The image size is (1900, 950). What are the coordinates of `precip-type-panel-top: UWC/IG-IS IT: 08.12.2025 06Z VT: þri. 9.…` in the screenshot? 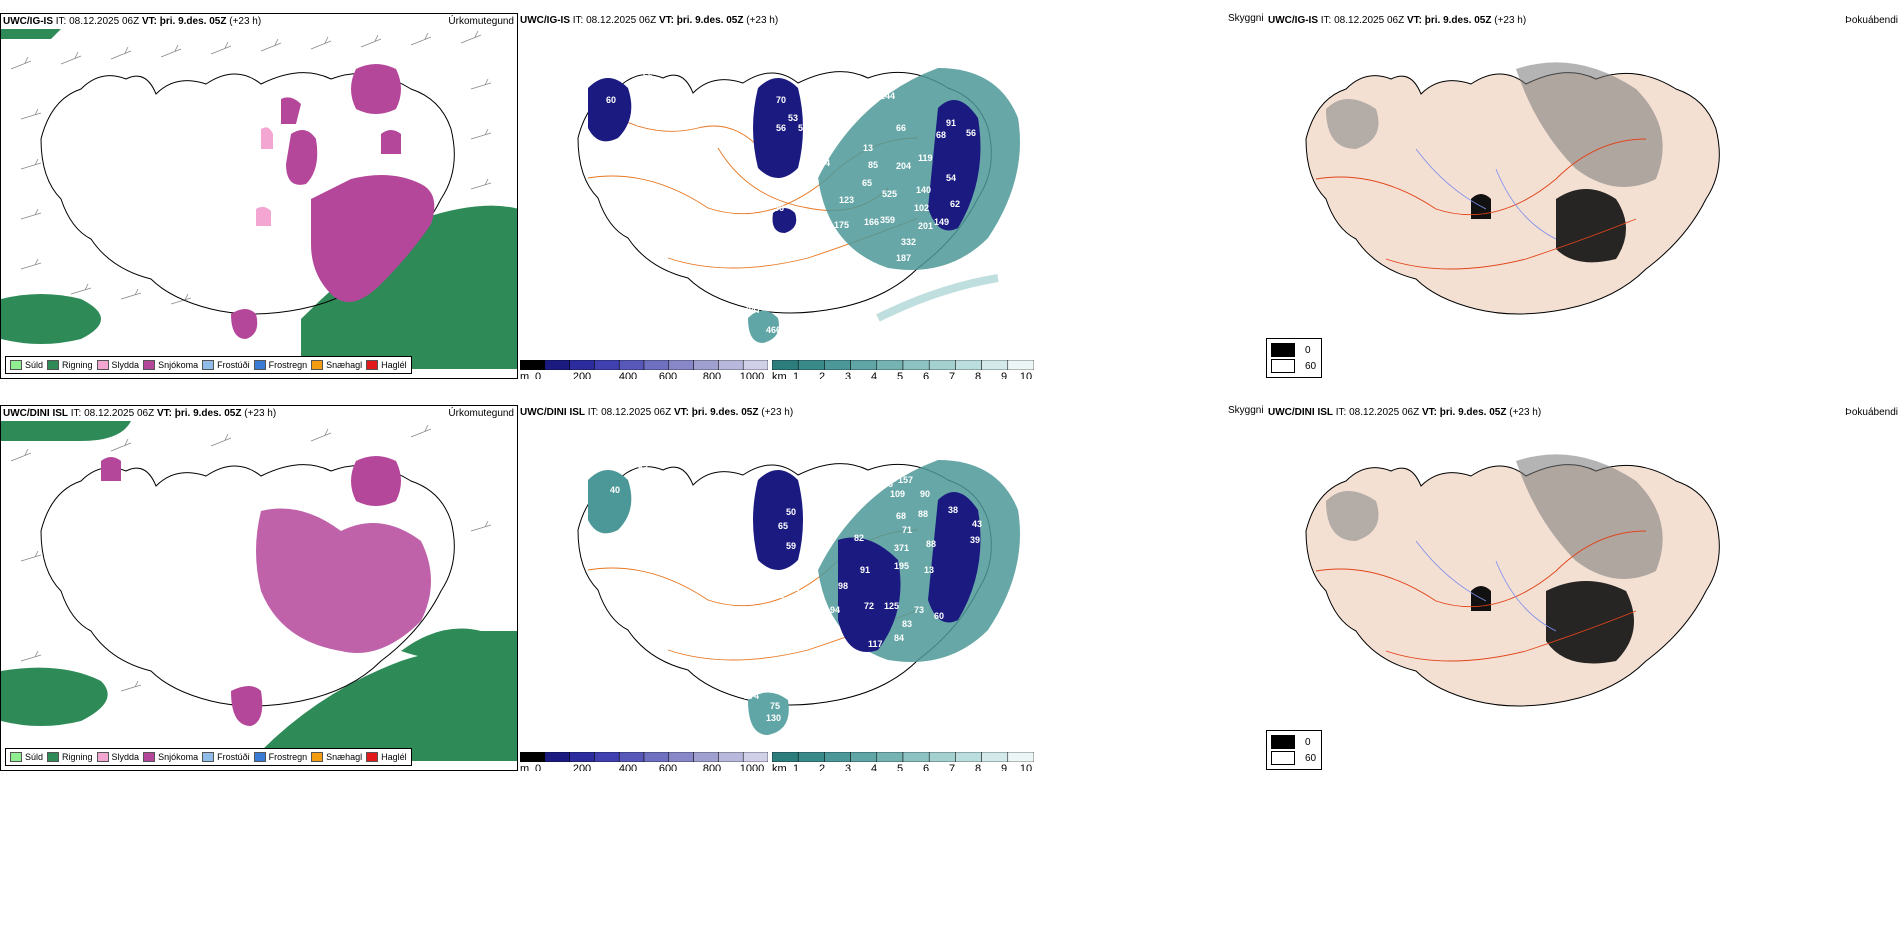 It's located at (259, 196).